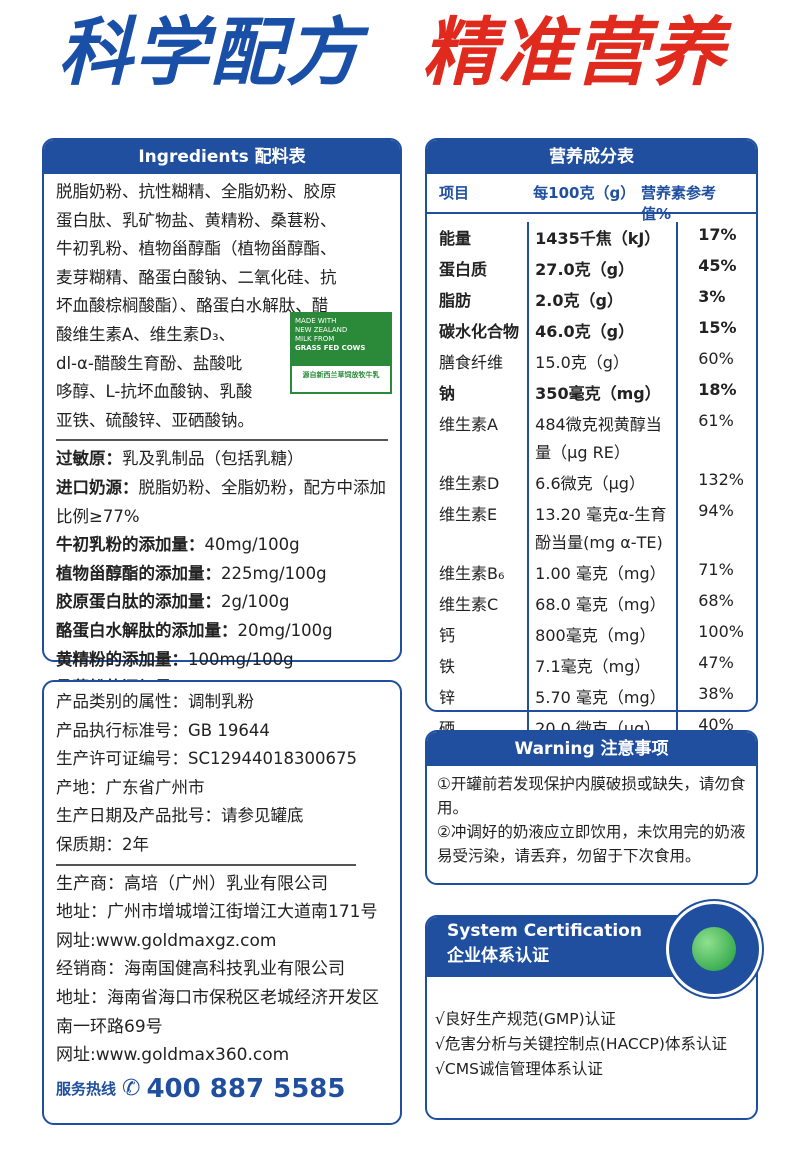 This screenshot has width=800, height=1152. Describe the element at coordinates (717, 234) in the screenshot. I see `nutrient-nrv: 17%` at that location.